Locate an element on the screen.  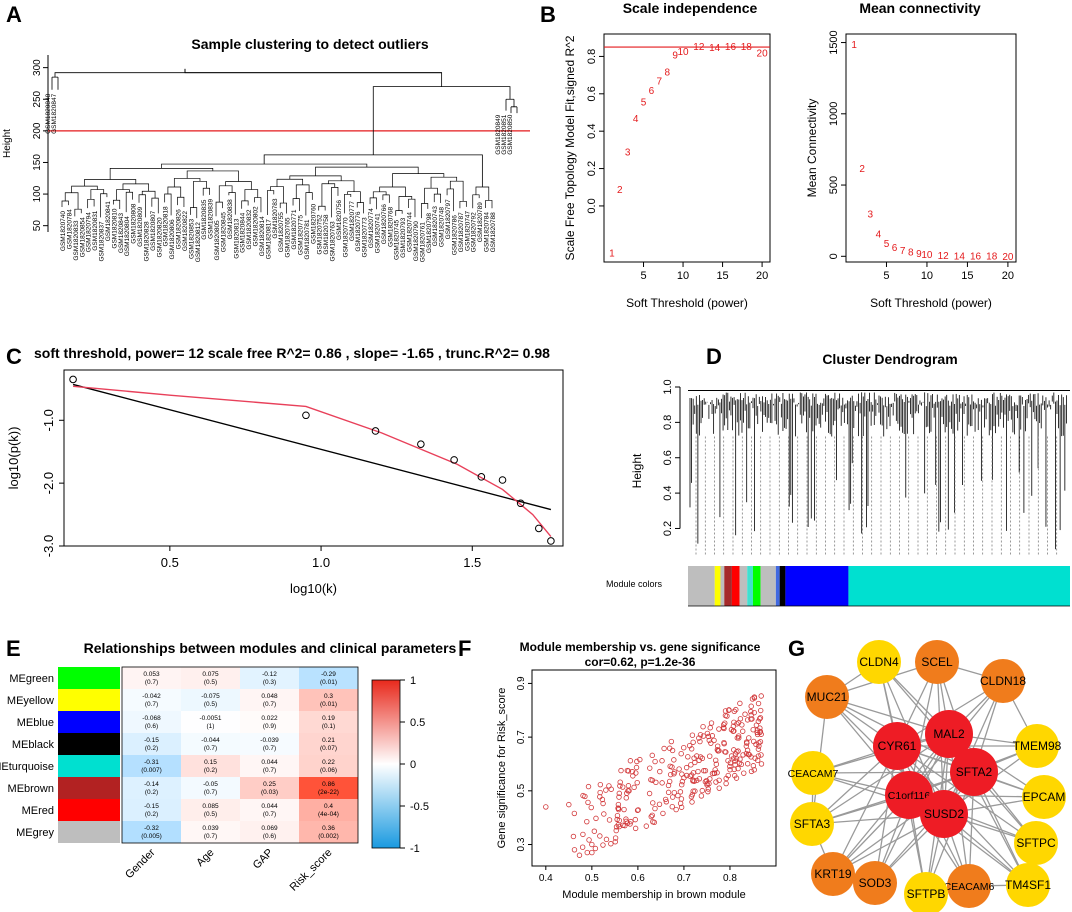
panel-d-module-label: Module colors is located at coordinates (634, 584).